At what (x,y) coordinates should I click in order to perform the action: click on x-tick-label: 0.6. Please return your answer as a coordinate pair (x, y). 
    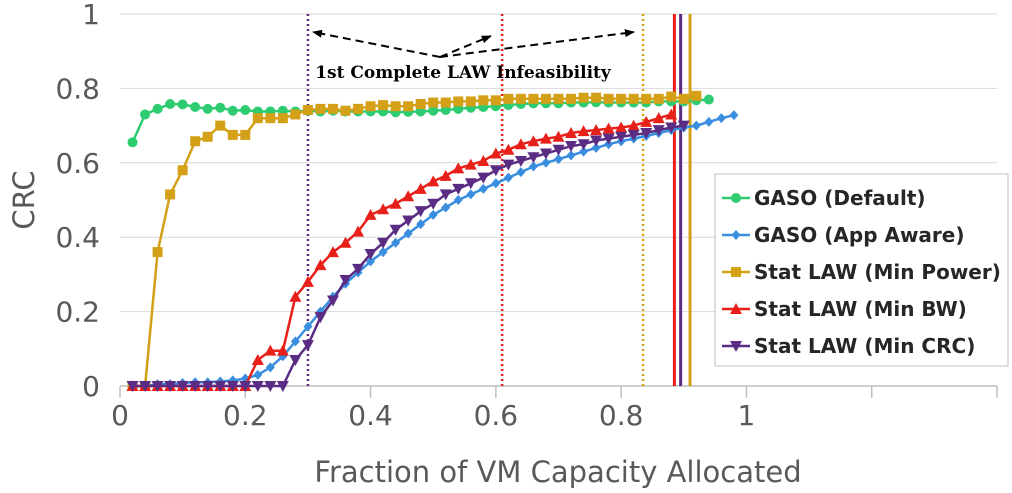
    Looking at the image, I should click on (496, 415).